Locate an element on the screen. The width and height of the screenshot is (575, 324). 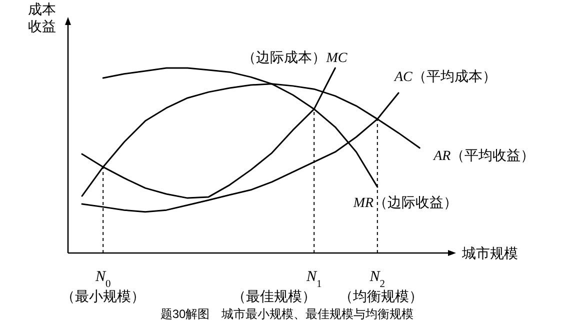
series-label: AR（平均收益） is located at coordinates (483, 156).